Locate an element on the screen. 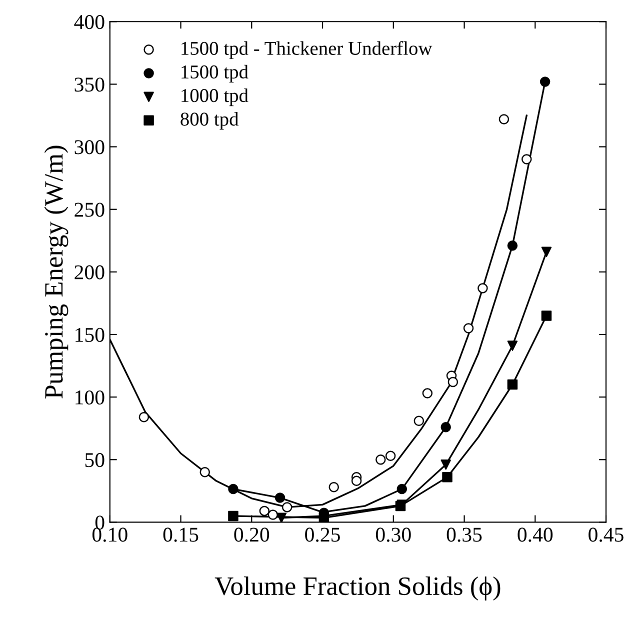  y-tick-label: 250 is located at coordinates (89, 209).